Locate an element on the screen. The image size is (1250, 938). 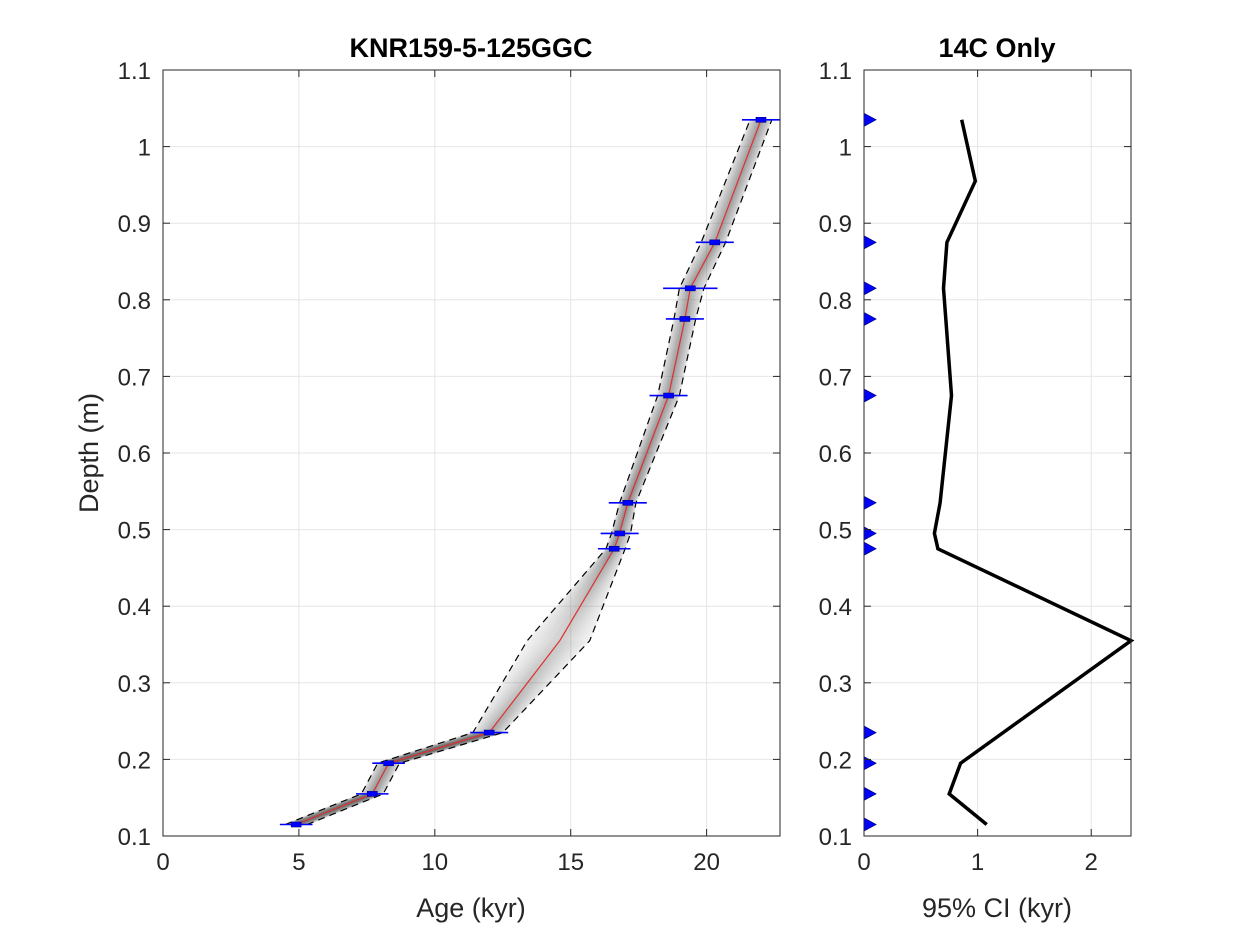
x-tick-label: 2 is located at coordinates (1091, 862).